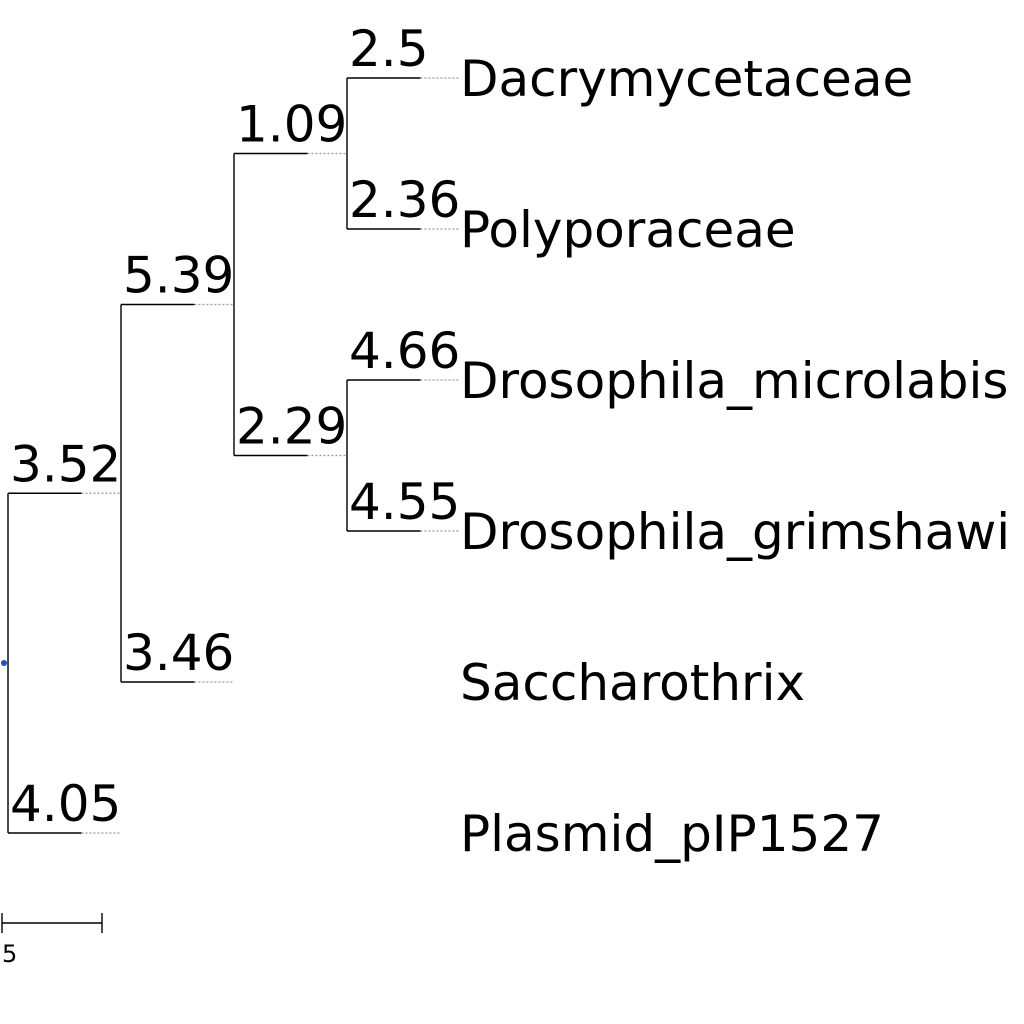 Image resolution: width=1024 pixels, height=1024 pixels. I want to click on scale-bar-label: 5, so click(9, 954).